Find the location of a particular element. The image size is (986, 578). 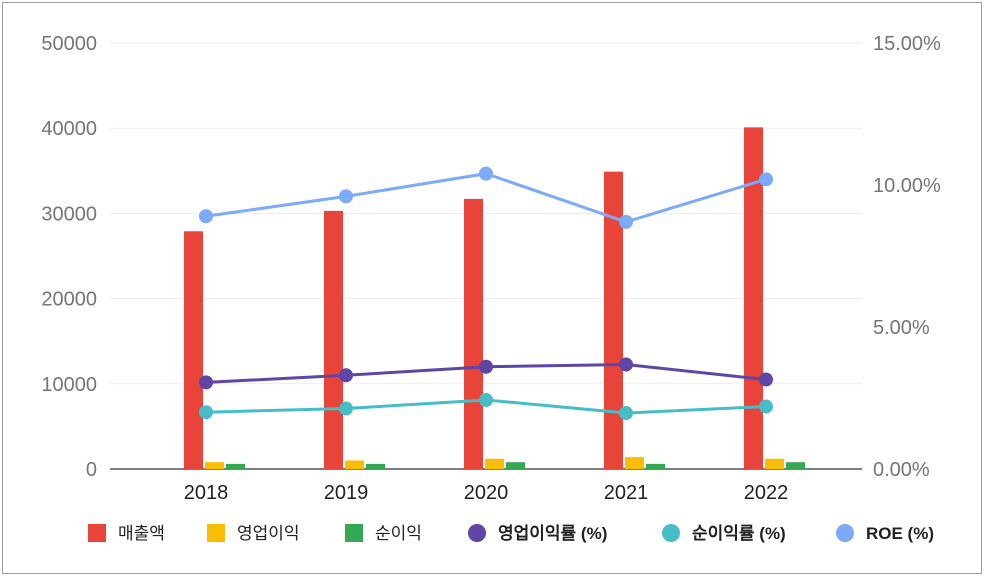

legend-item: 순이익률 (%) is located at coordinates (724, 533).